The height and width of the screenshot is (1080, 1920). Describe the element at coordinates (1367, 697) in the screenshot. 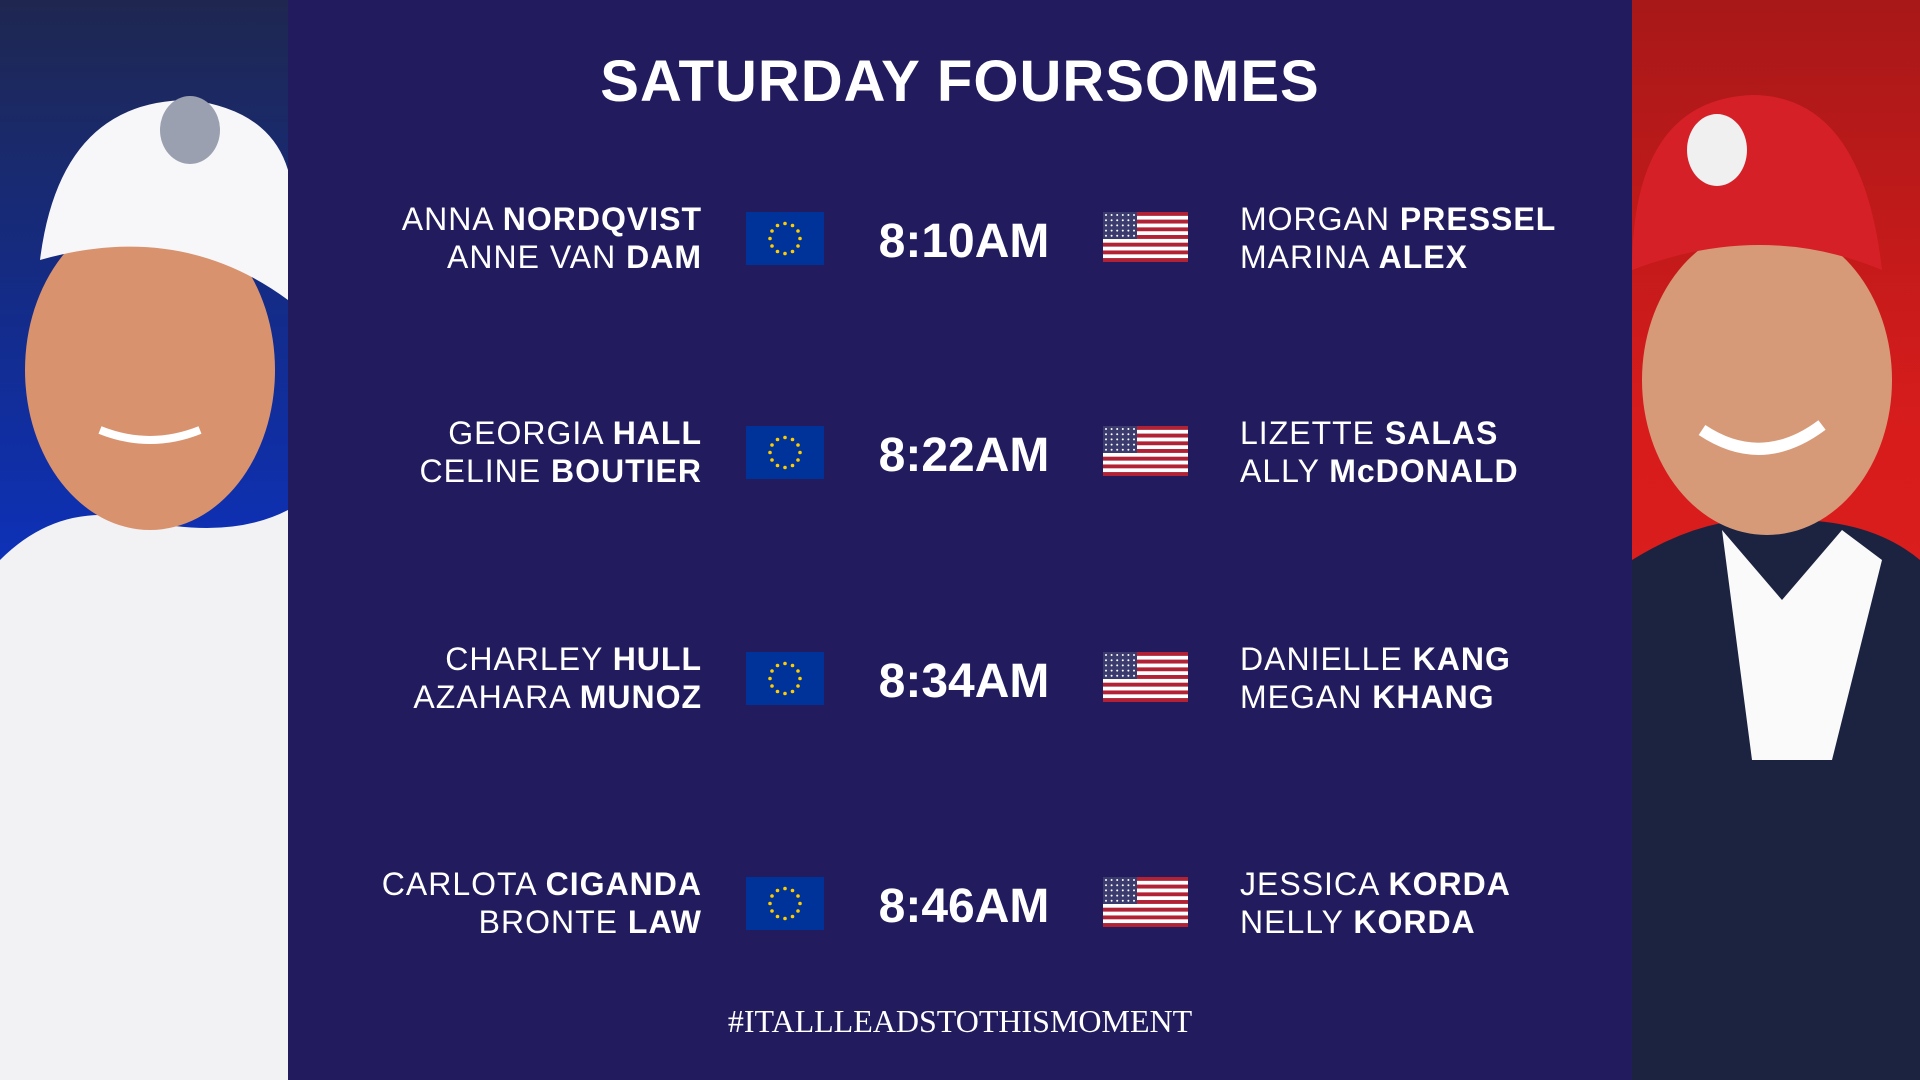

I see `player-name: MEGAN KHANG` at that location.